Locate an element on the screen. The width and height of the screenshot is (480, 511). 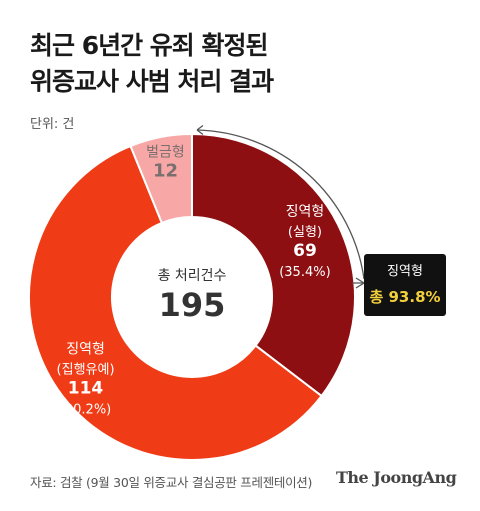
slice-jail-name-label: 징역형 is located at coordinates (305, 212).